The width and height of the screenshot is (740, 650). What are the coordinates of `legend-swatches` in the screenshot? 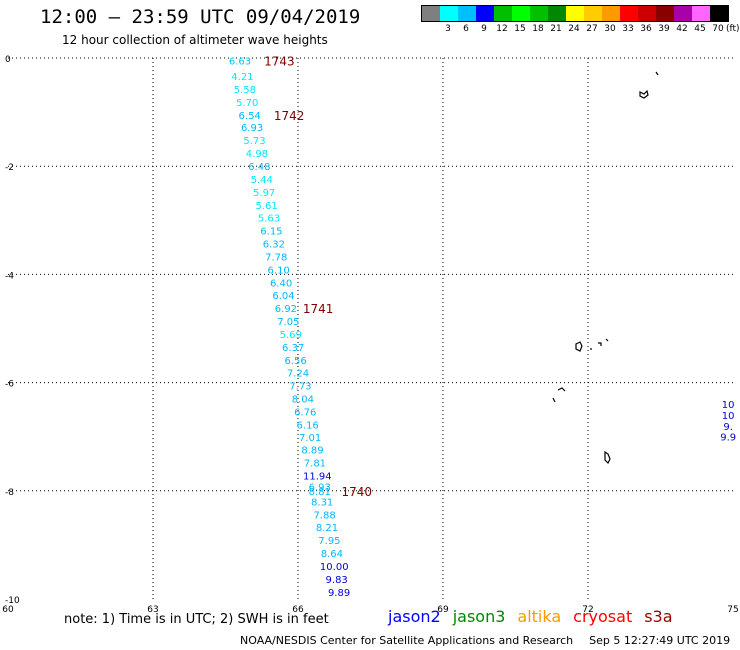 It's located at (575, 13).